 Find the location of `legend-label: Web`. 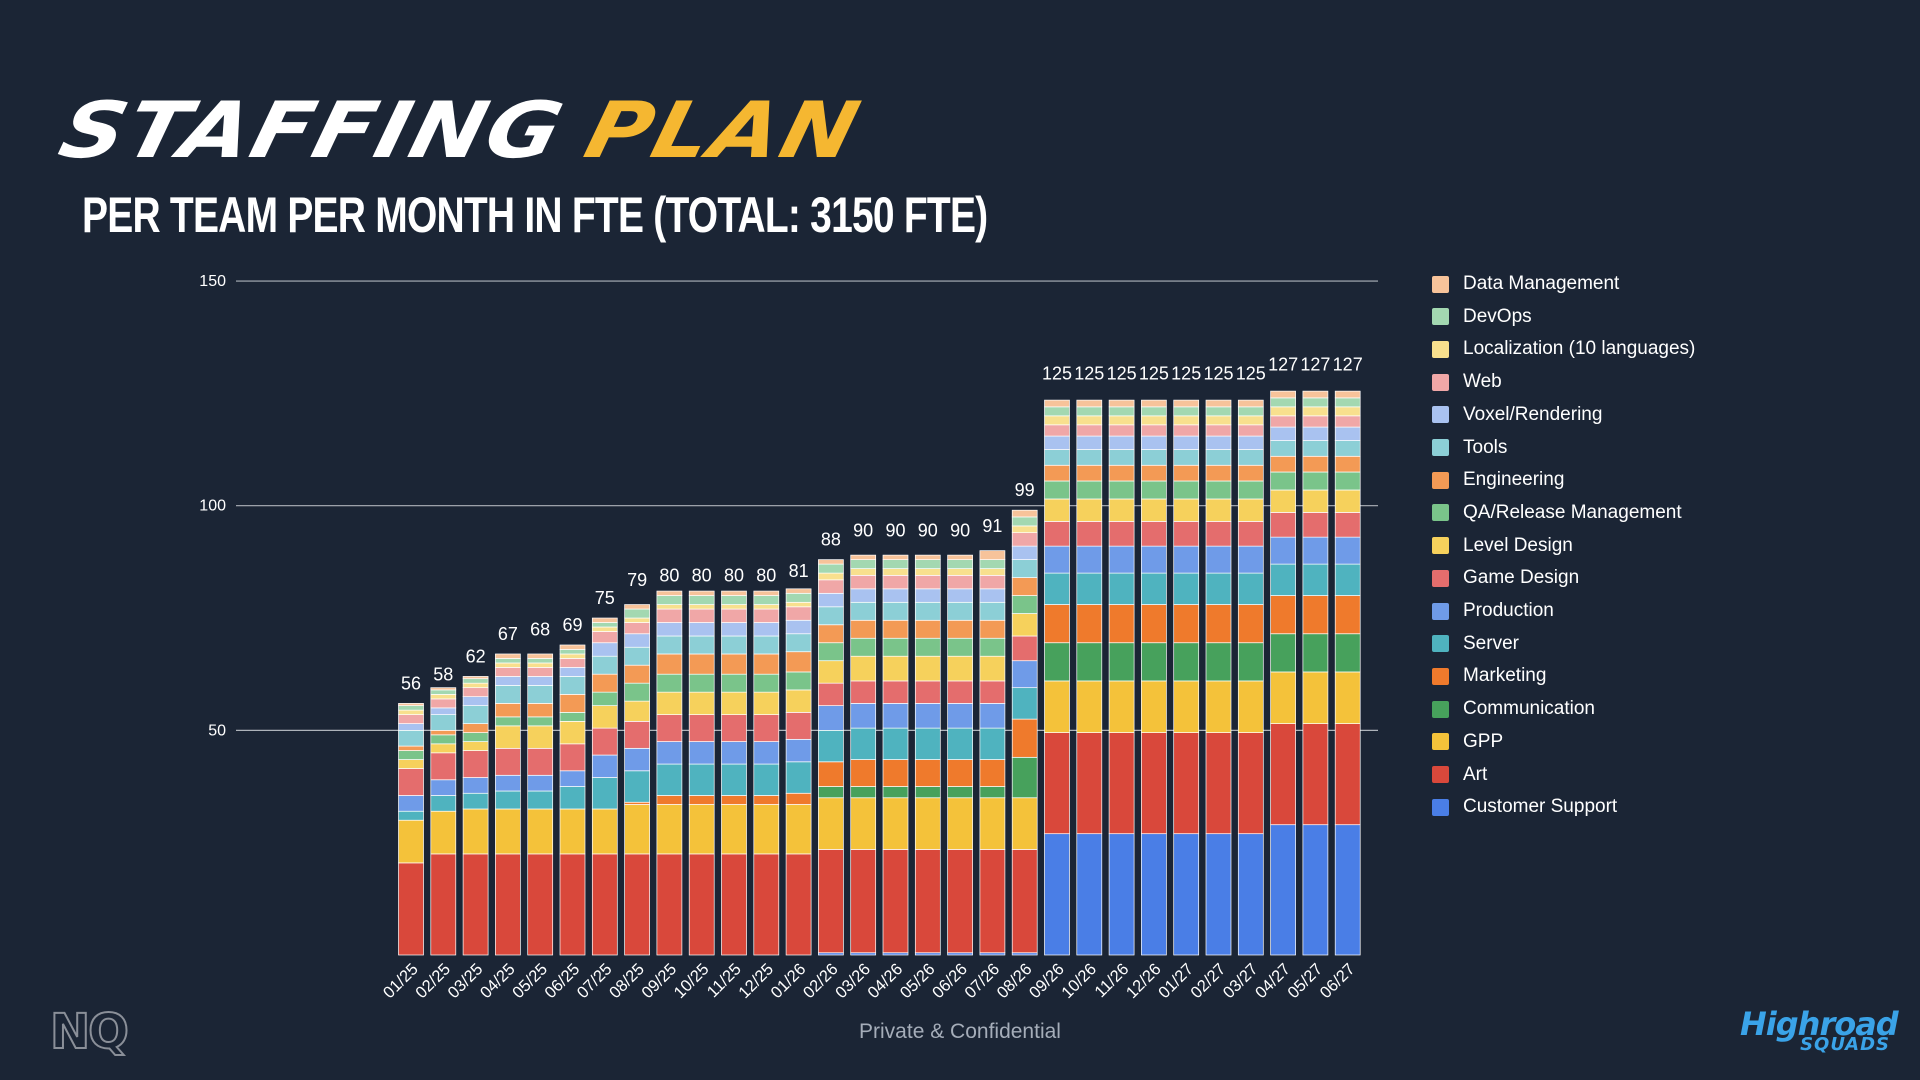

legend-label: Web is located at coordinates (1482, 382).